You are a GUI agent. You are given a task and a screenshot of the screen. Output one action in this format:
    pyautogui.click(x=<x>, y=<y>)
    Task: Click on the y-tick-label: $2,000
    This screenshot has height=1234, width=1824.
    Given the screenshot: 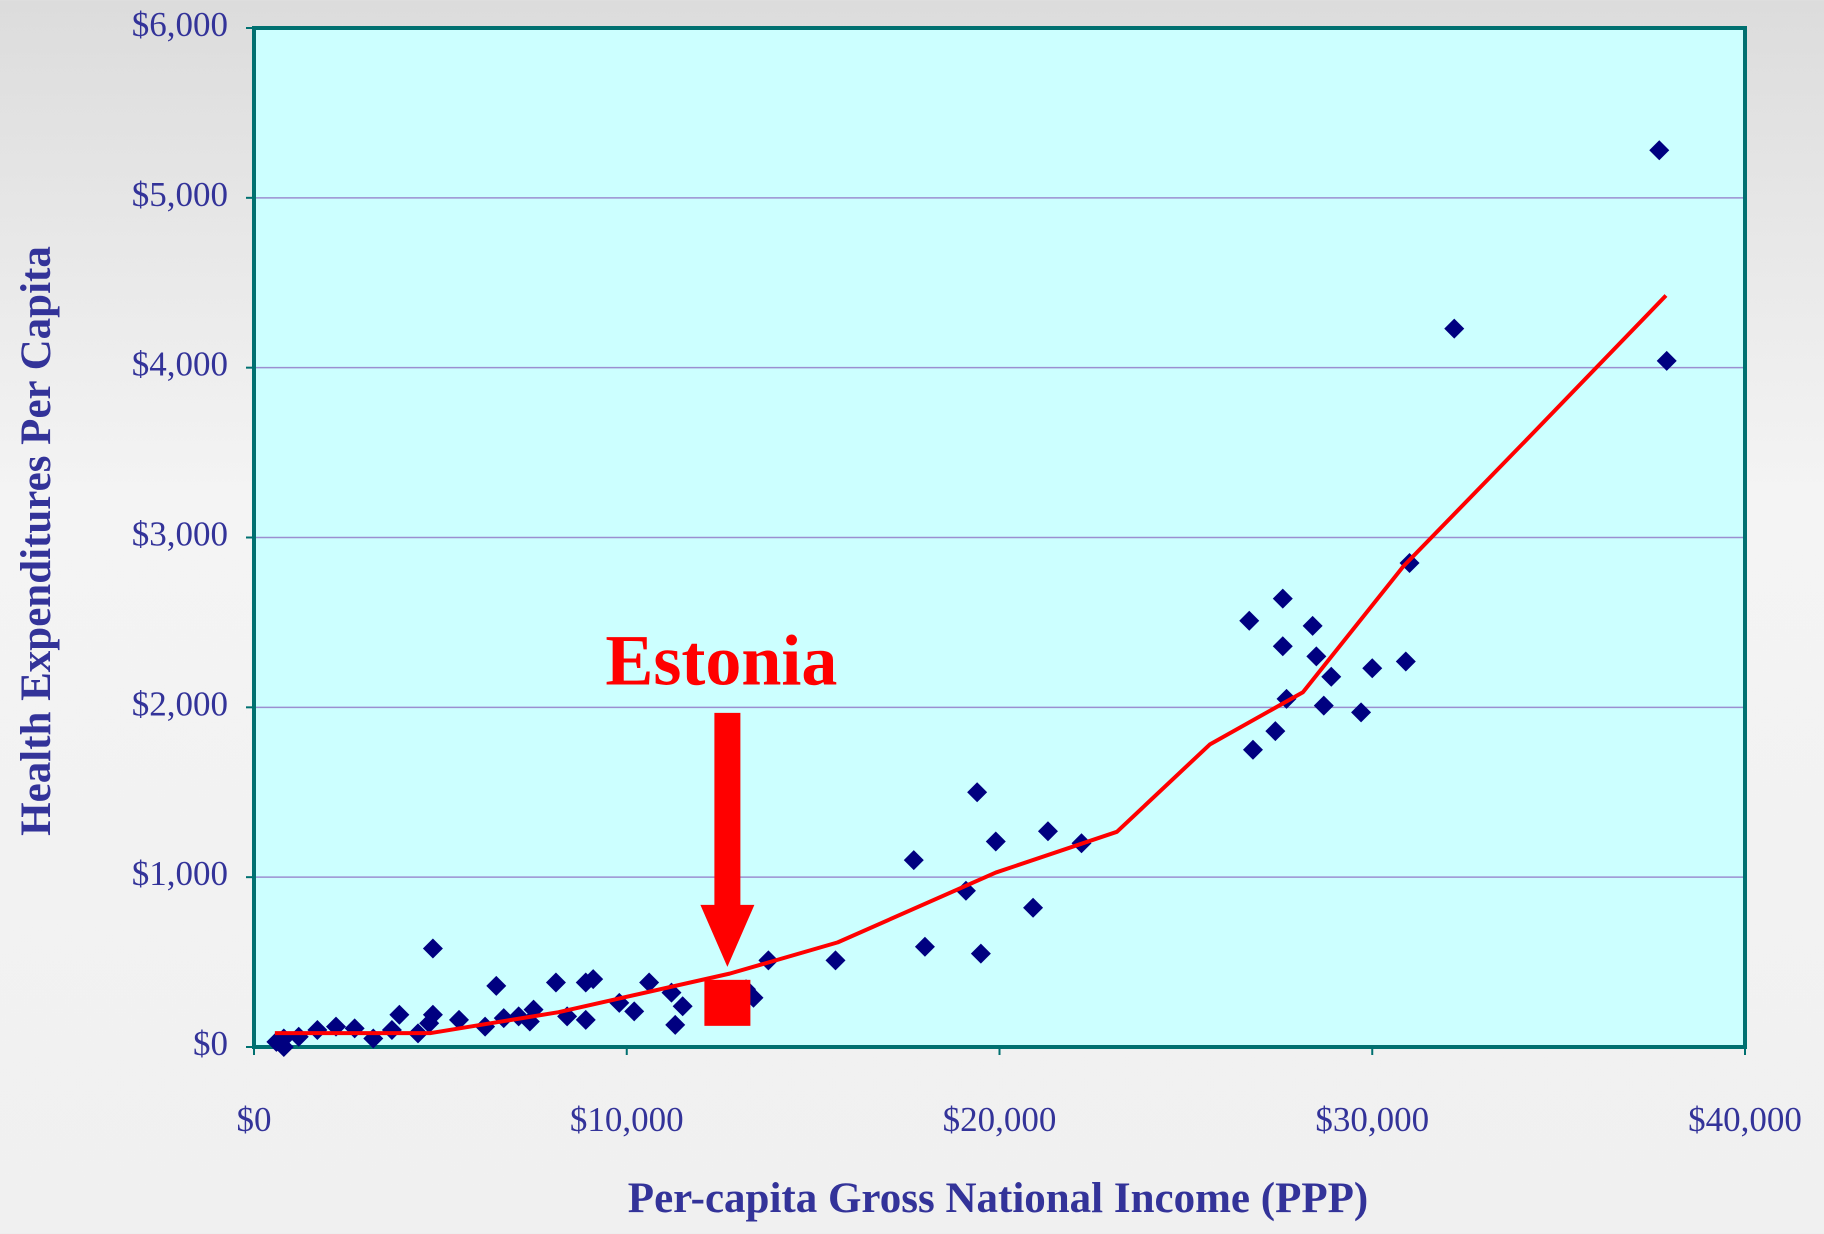 What is the action you would take?
    pyautogui.click(x=180, y=703)
    